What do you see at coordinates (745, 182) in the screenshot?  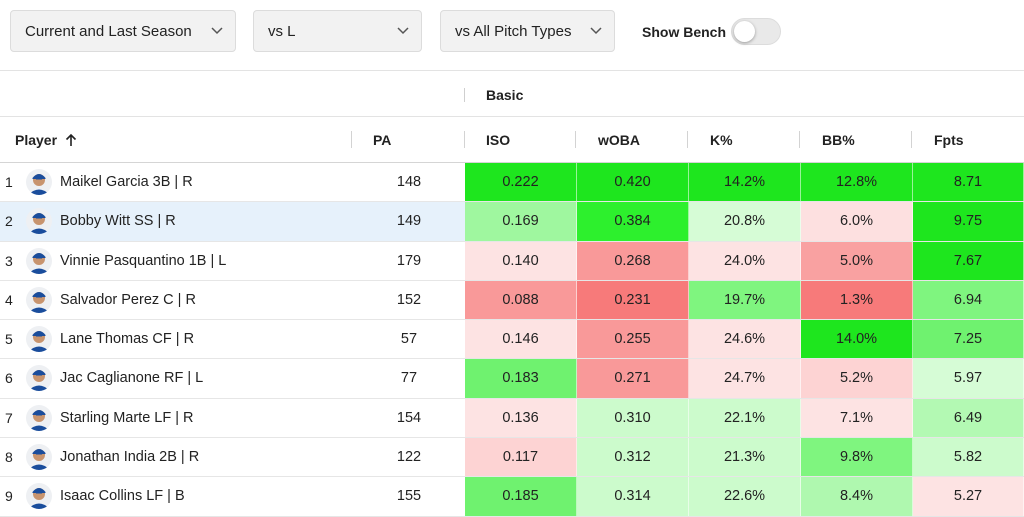 I see `k-pct-cell: 14.2%` at bounding box center [745, 182].